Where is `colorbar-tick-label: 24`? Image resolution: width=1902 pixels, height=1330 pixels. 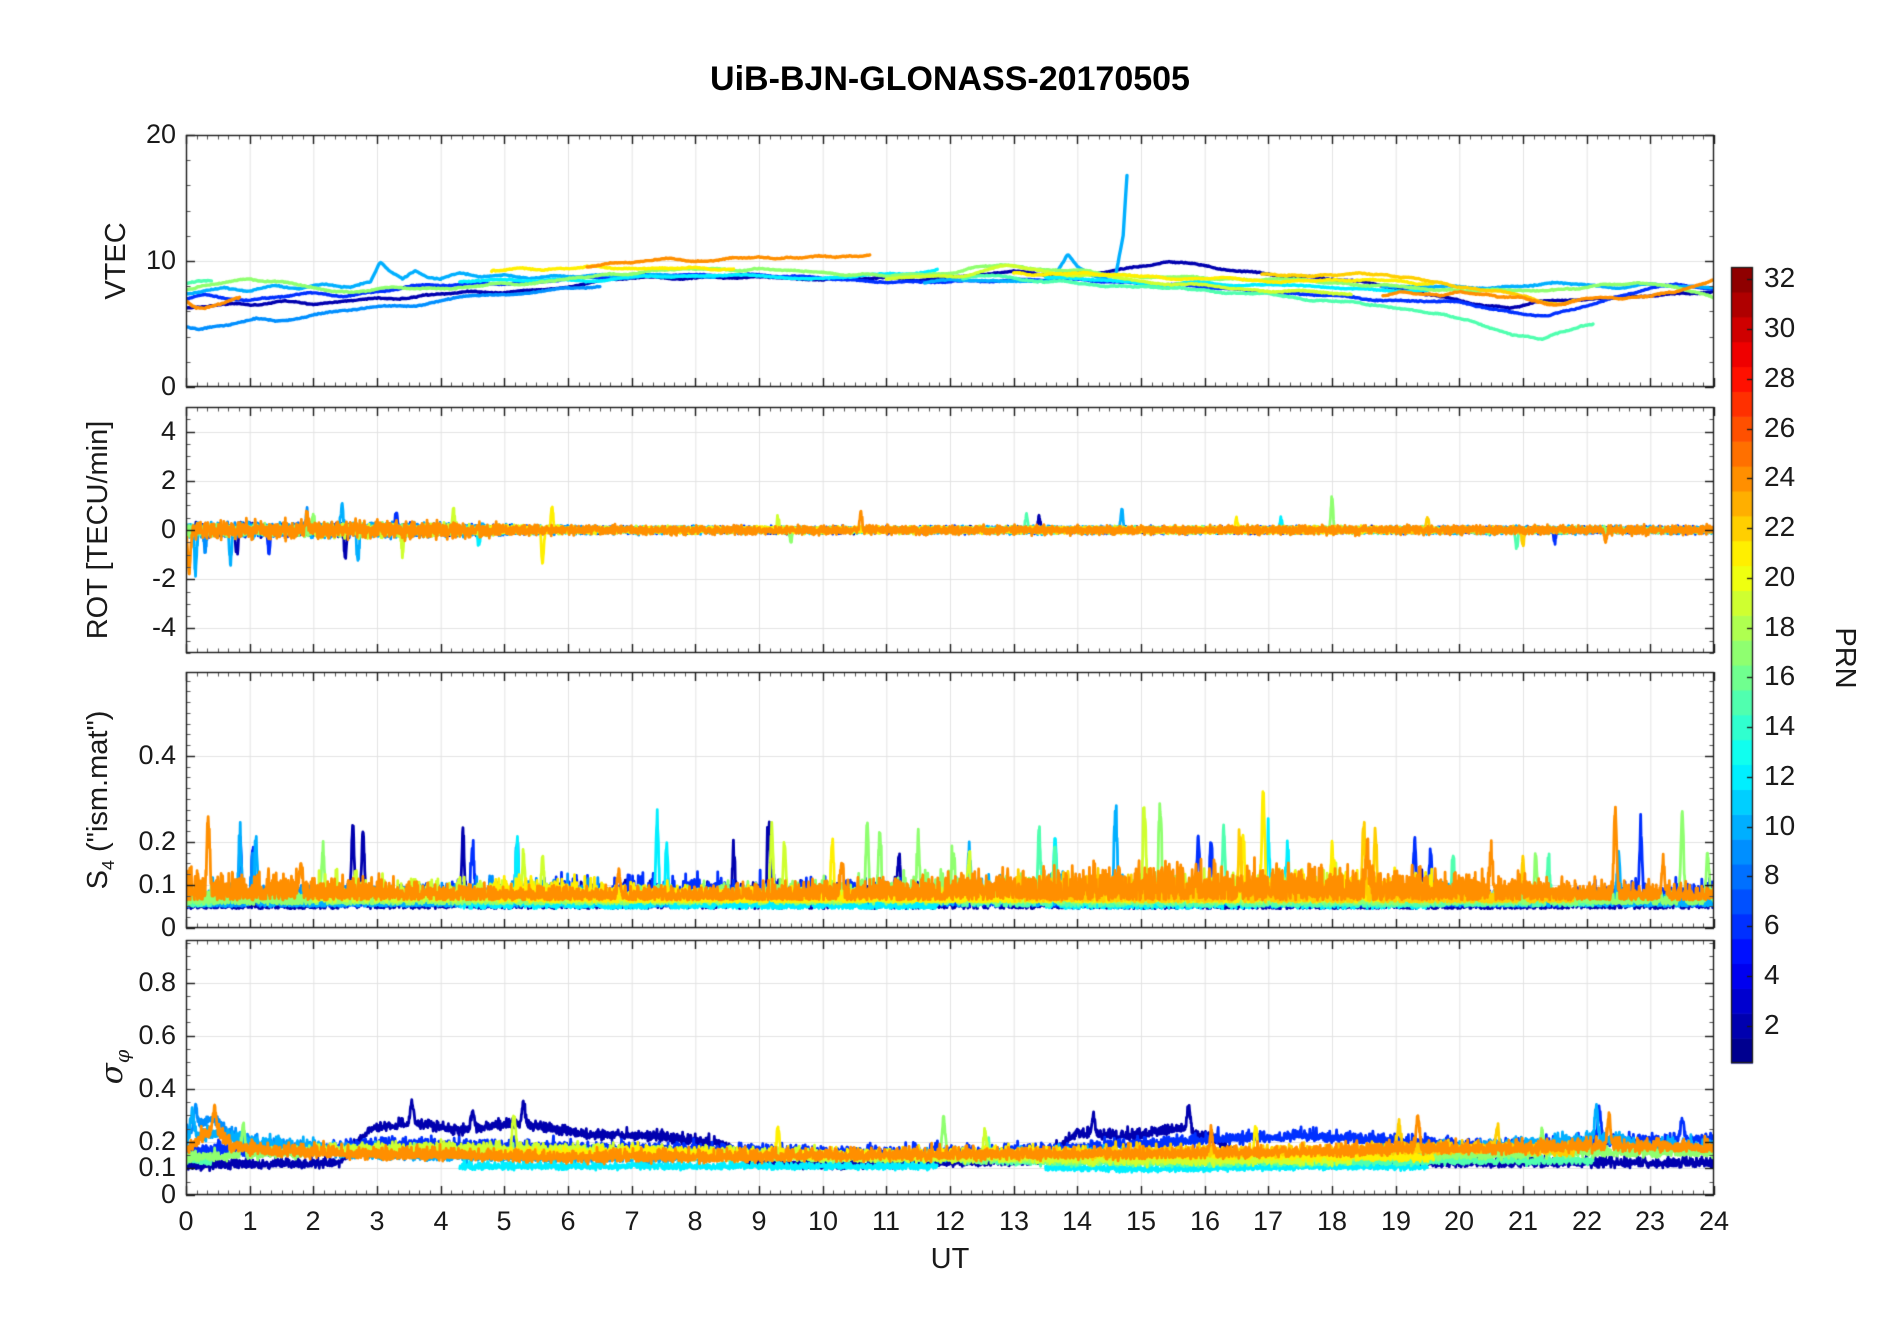 colorbar-tick-label: 24 is located at coordinates (1780, 476).